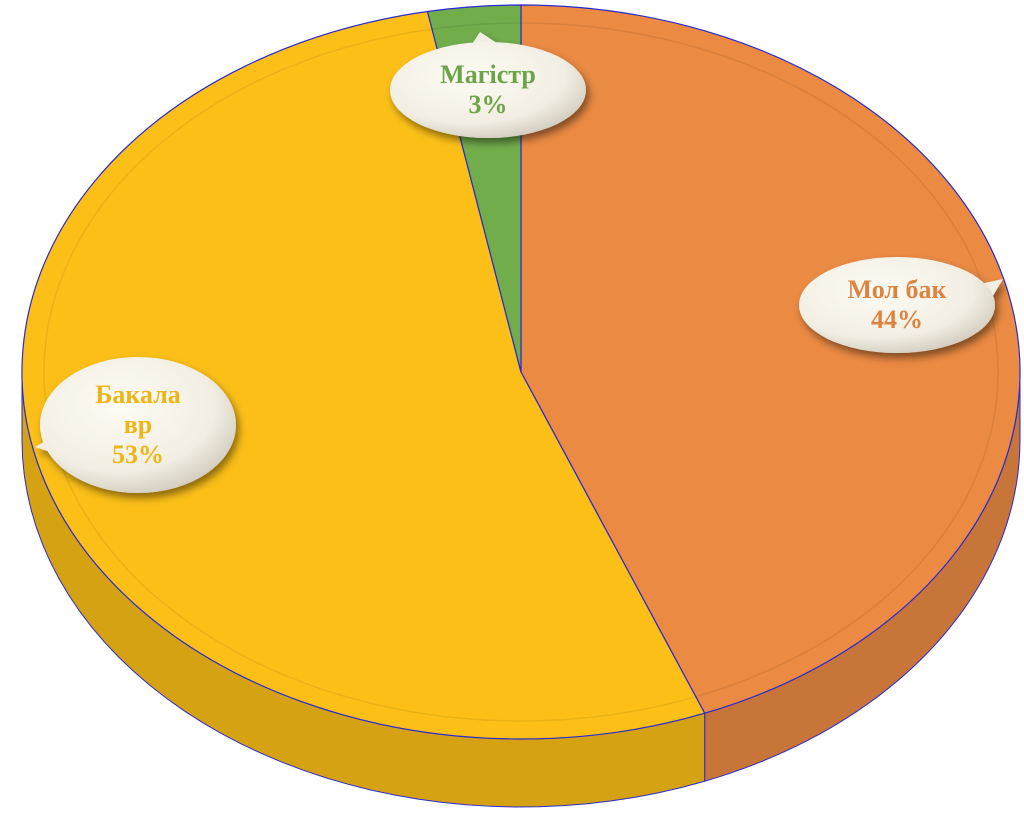 The image size is (1024, 837). I want to click on data-label: Бакалавр 53%, so click(138, 425).